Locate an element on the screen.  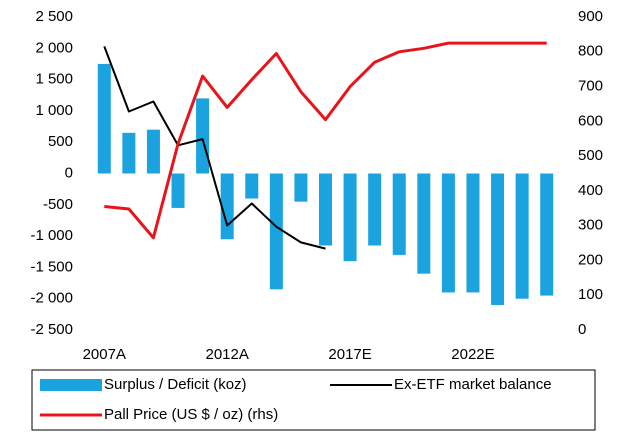
y-tick-label: 2 500 is located at coordinates (54, 16).